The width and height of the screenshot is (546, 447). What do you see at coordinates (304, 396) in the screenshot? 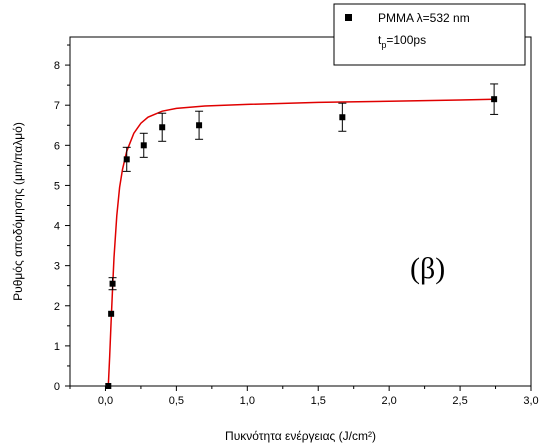
I see `x-axis: 0,0 0,5 1,0 1,5 2,0 2,5 3,0` at bounding box center [304, 396].